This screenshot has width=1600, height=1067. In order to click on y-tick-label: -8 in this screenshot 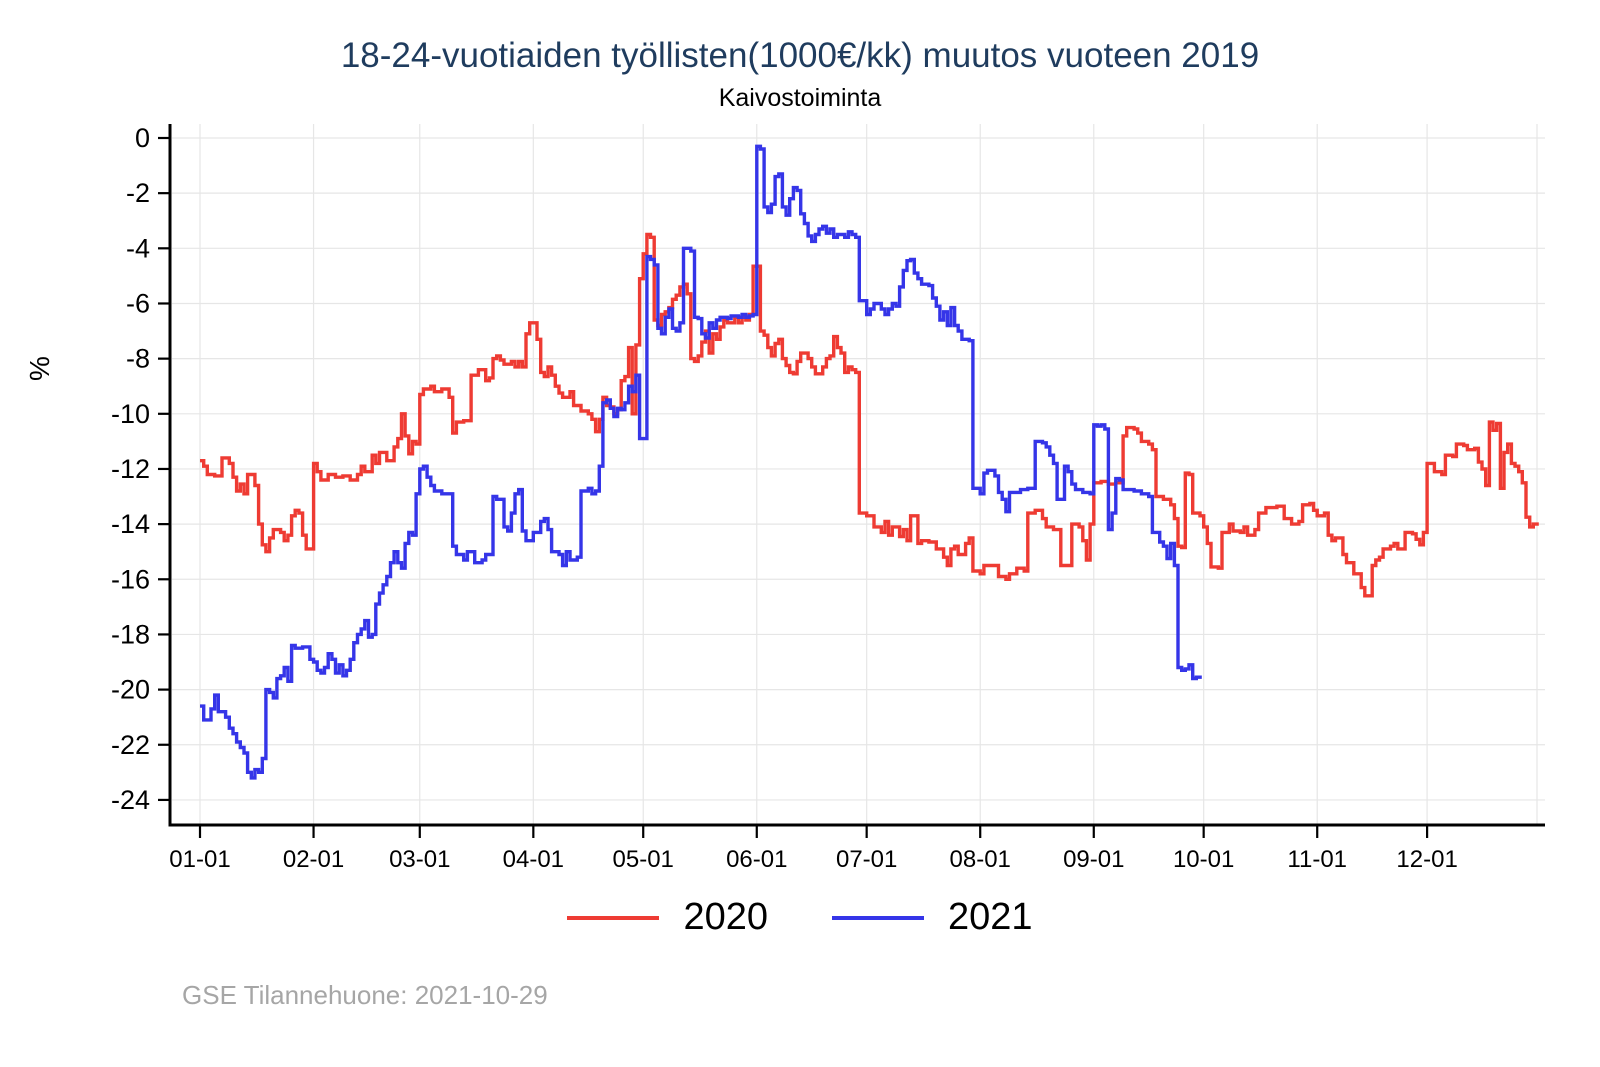, I will do `click(138, 359)`.